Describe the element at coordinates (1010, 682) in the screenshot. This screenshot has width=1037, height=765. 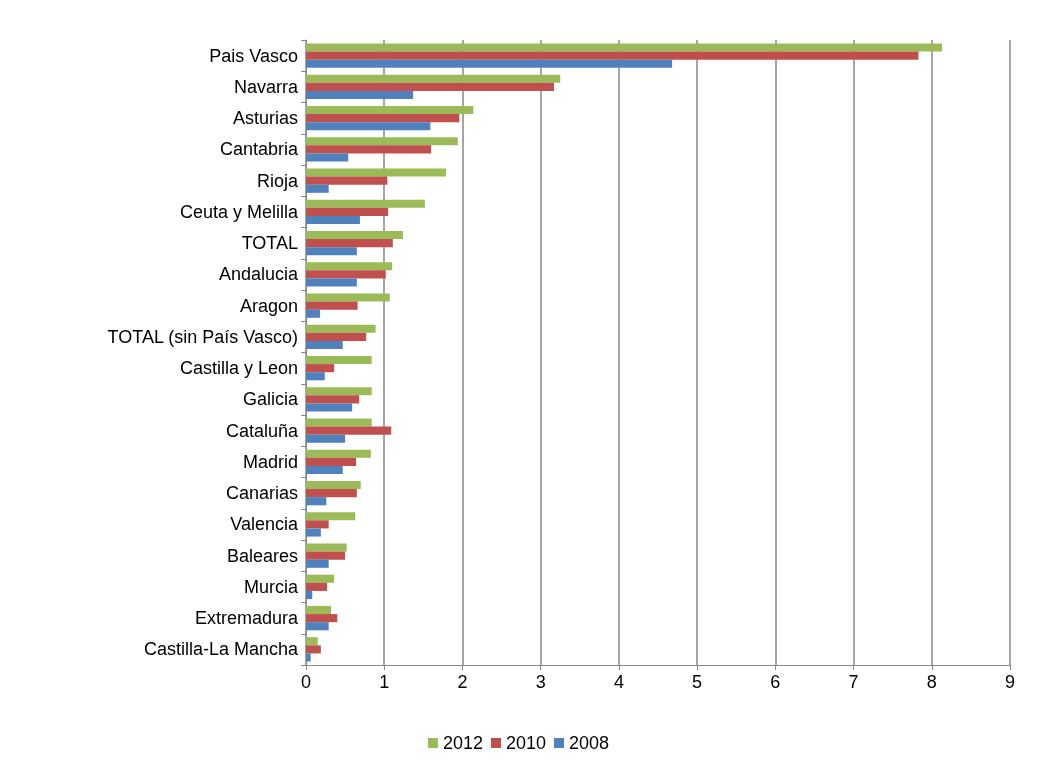
I see `x-tick-label: 9` at that location.